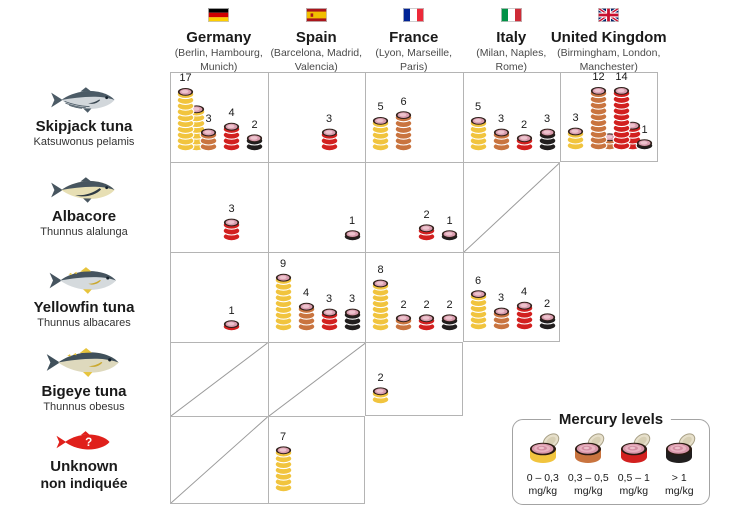  I want to click on cell-bigeye-germany, so click(219, 379).